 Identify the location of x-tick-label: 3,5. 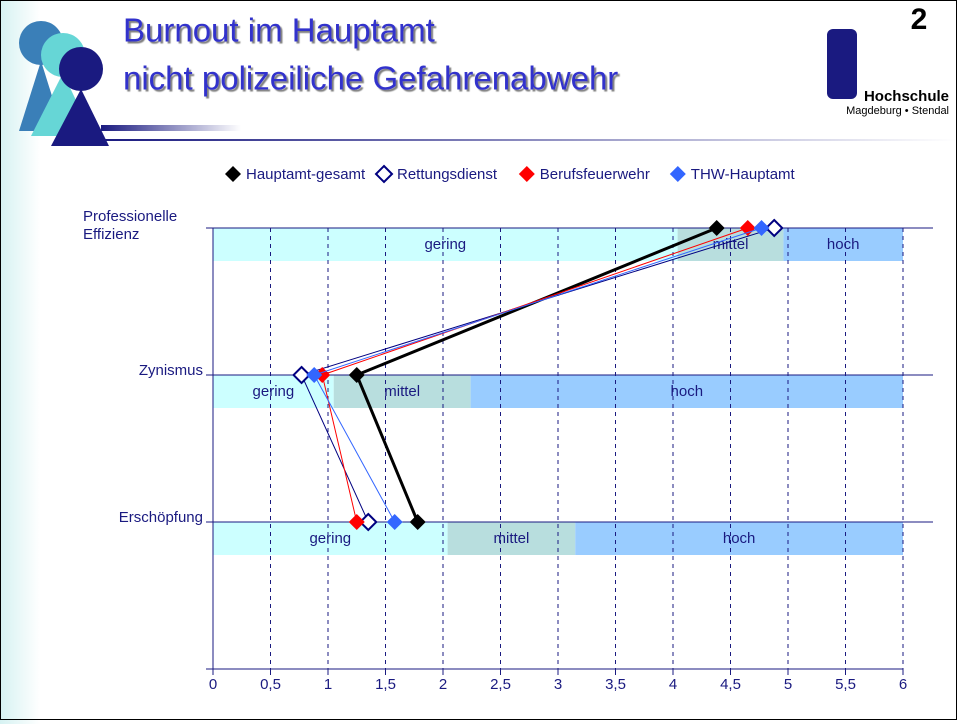
(615, 684).